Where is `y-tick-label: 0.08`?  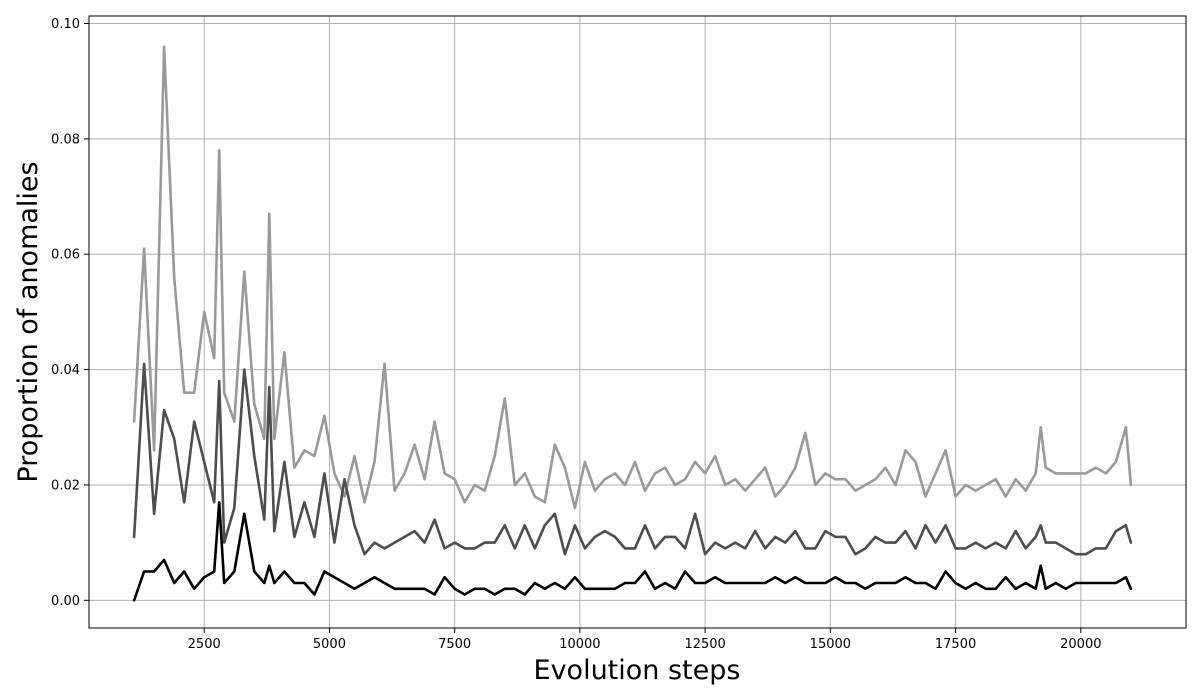 y-tick-label: 0.08 is located at coordinates (65, 139).